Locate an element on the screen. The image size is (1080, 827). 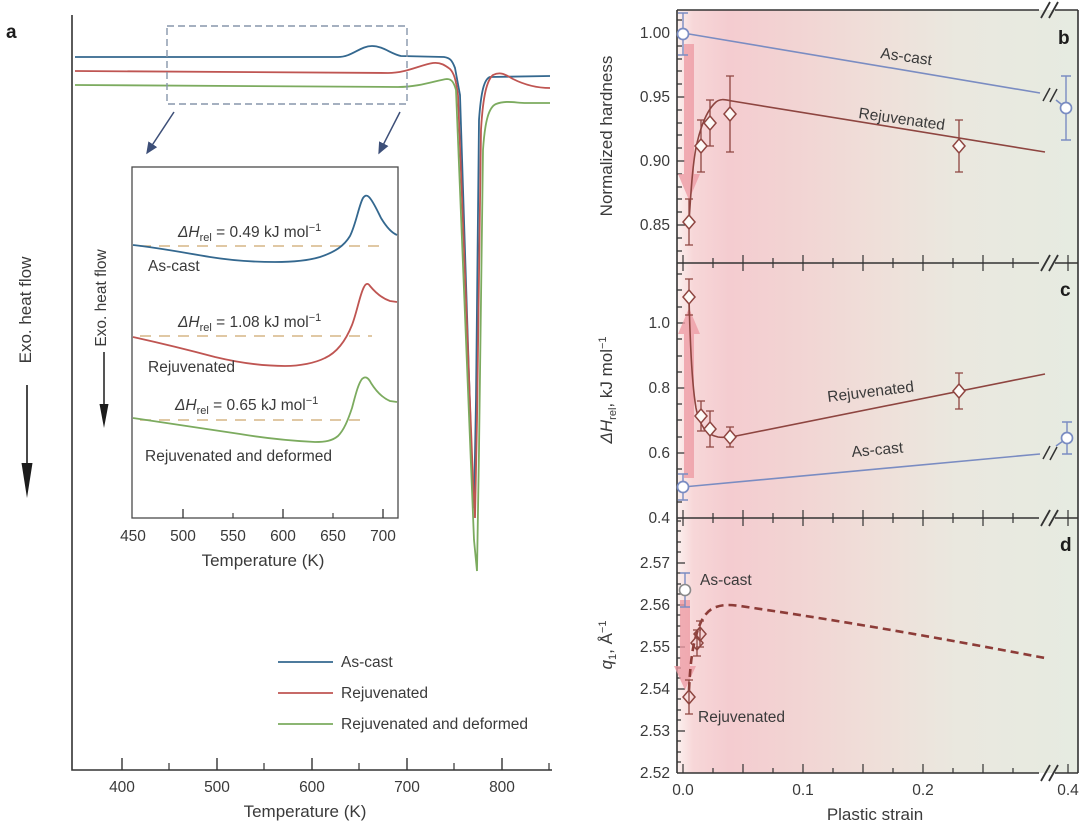
svg-text: 800 is located at coordinates (502, 787).